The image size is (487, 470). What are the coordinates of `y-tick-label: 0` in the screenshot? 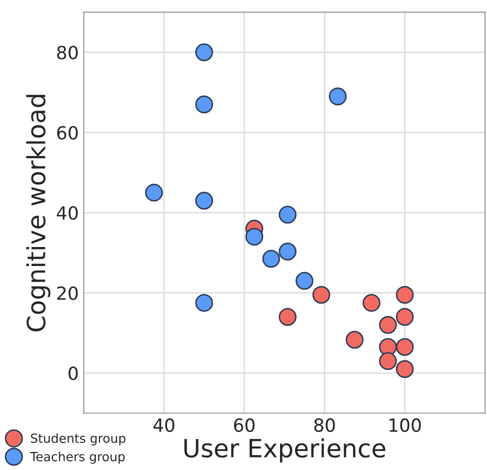 It's located at (73, 373).